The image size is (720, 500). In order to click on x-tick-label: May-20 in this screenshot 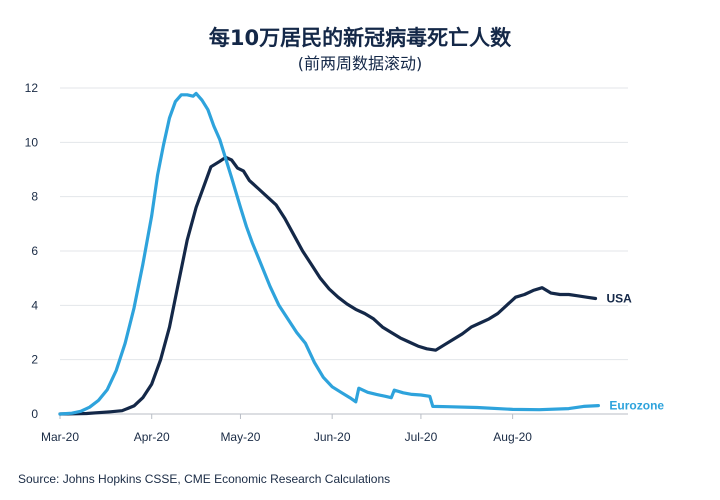, I will do `click(240, 437)`.